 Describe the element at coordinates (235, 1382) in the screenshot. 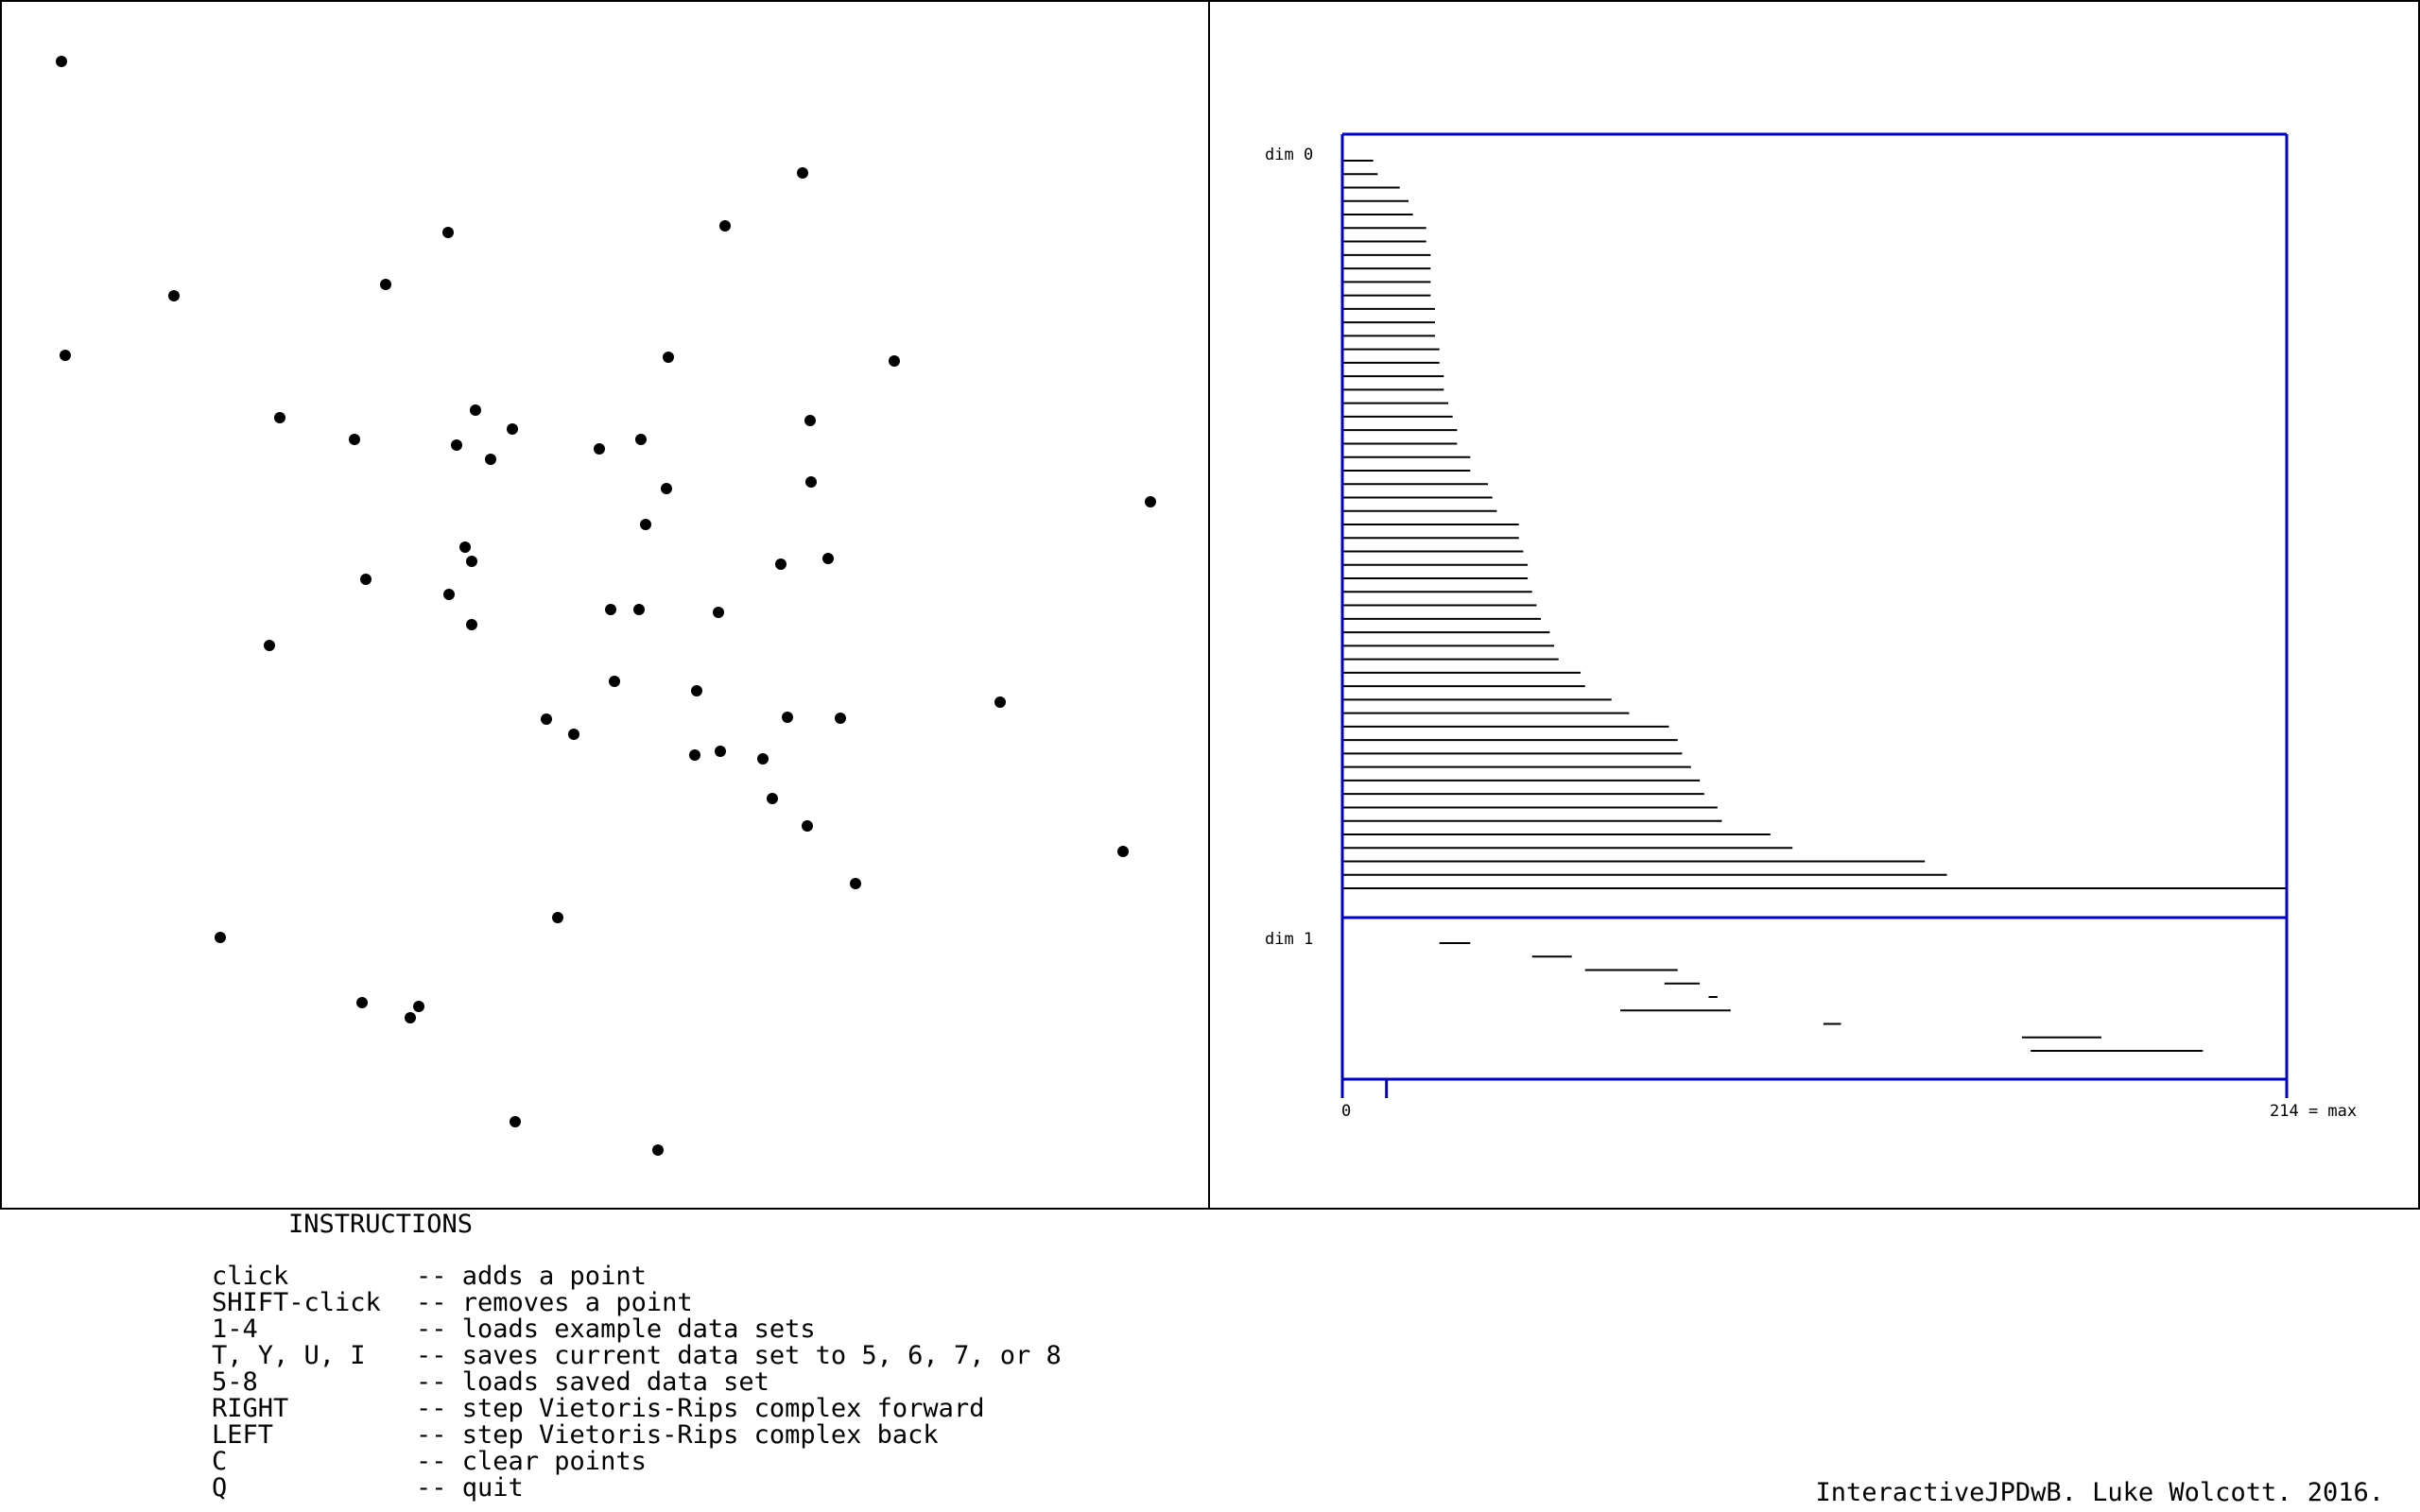

I see `instruction-key: 5-8` at that location.